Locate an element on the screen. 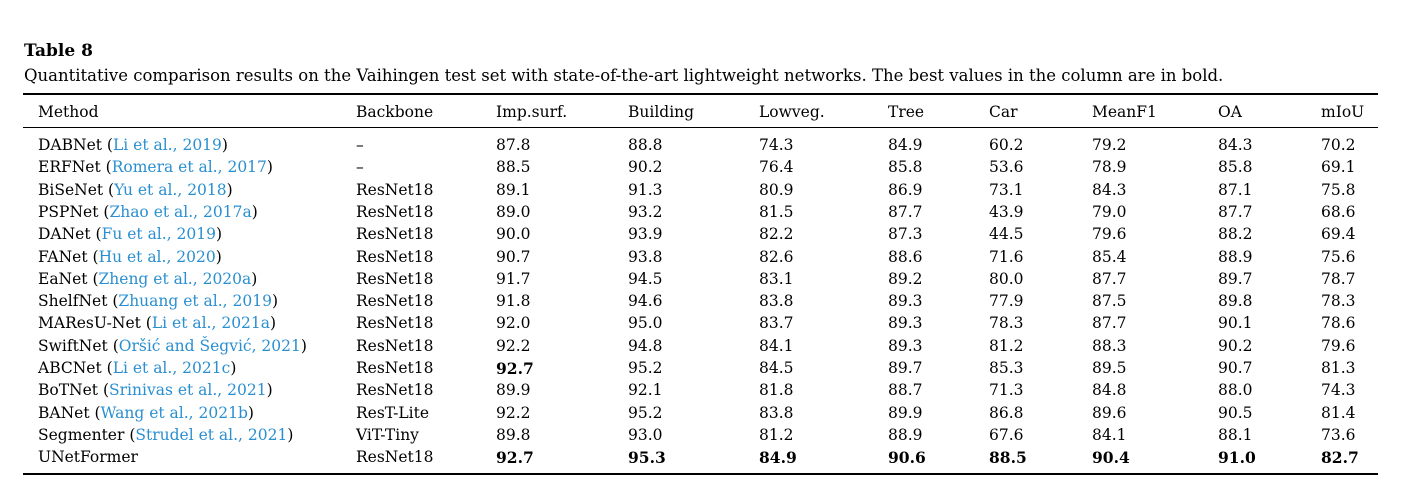  metric-cell: 77.9 is located at coordinates (1006, 301).